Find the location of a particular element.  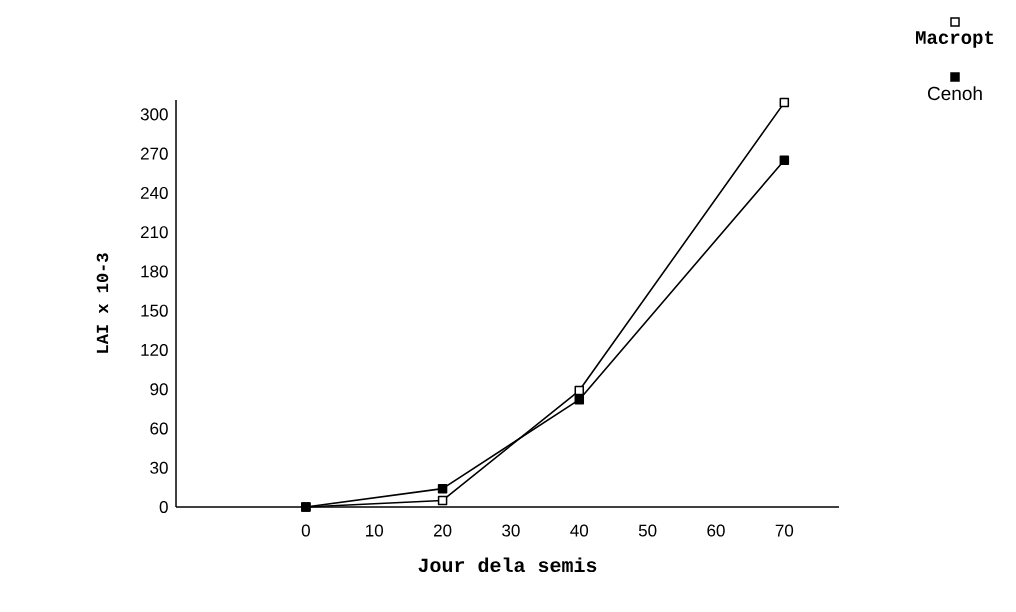

x-tick-label: 0 is located at coordinates (305, 530).